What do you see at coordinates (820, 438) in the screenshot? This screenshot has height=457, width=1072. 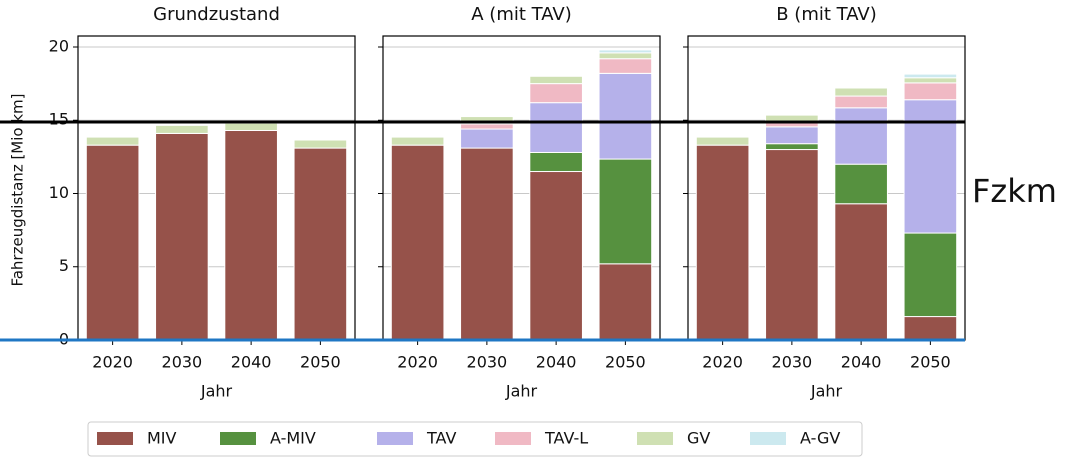 I see `legend-label: A-GV` at bounding box center [820, 438].